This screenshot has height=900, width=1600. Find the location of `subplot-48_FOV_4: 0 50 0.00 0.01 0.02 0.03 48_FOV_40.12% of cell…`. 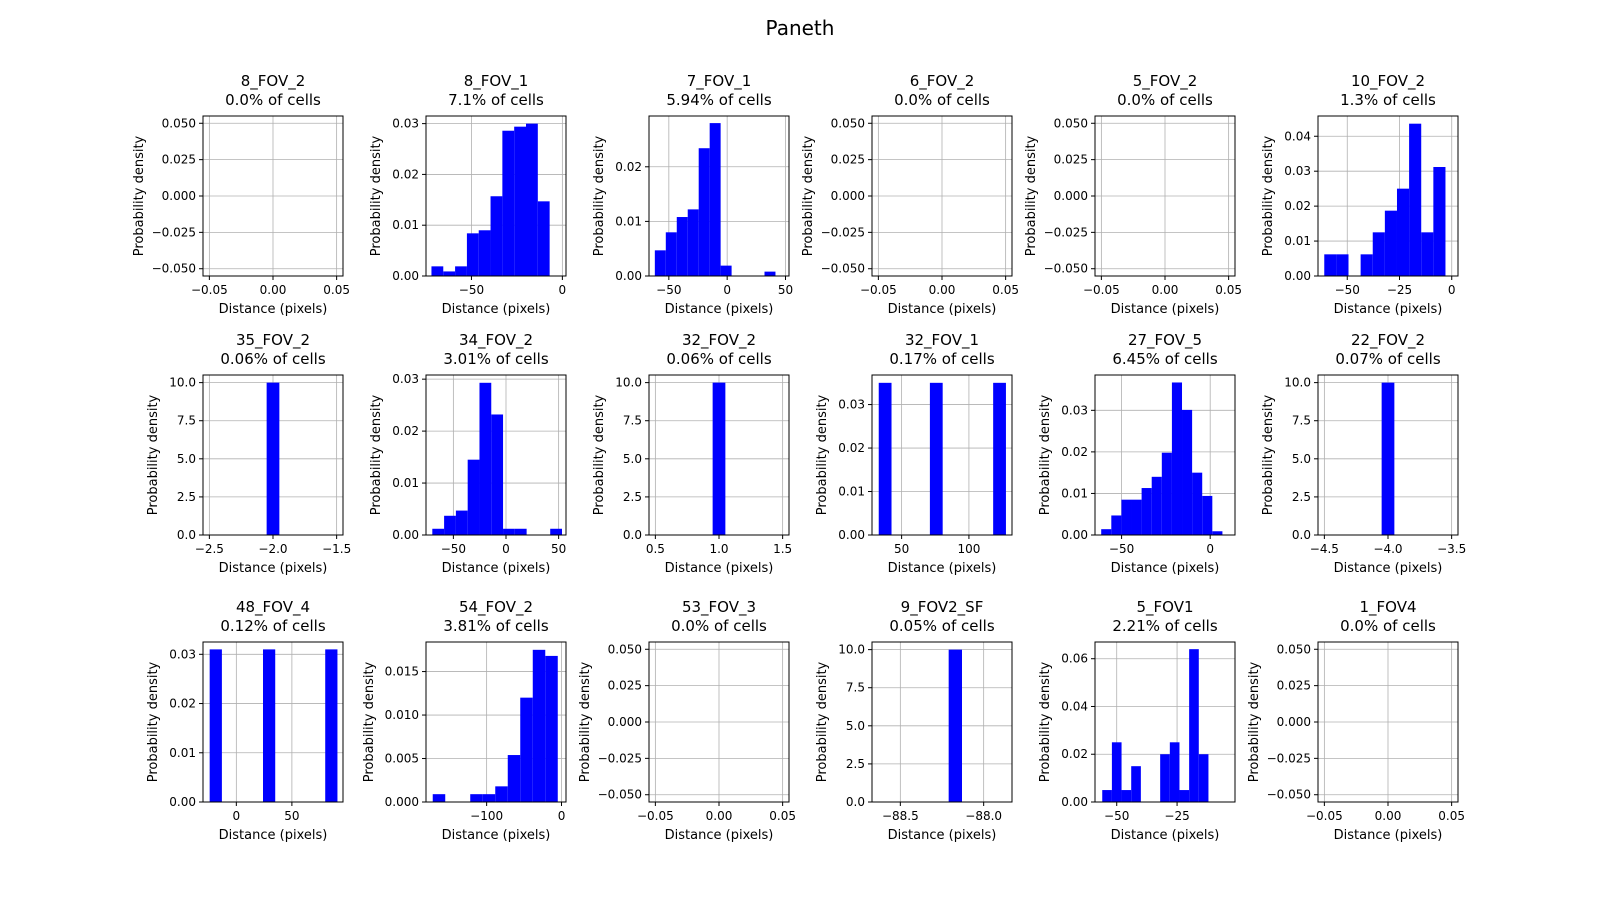

subplot-48_FOV_4: 0 50 0.00 0.01 0.02 0.03 48_FOV_40.12% of cell… is located at coordinates (245, 720).